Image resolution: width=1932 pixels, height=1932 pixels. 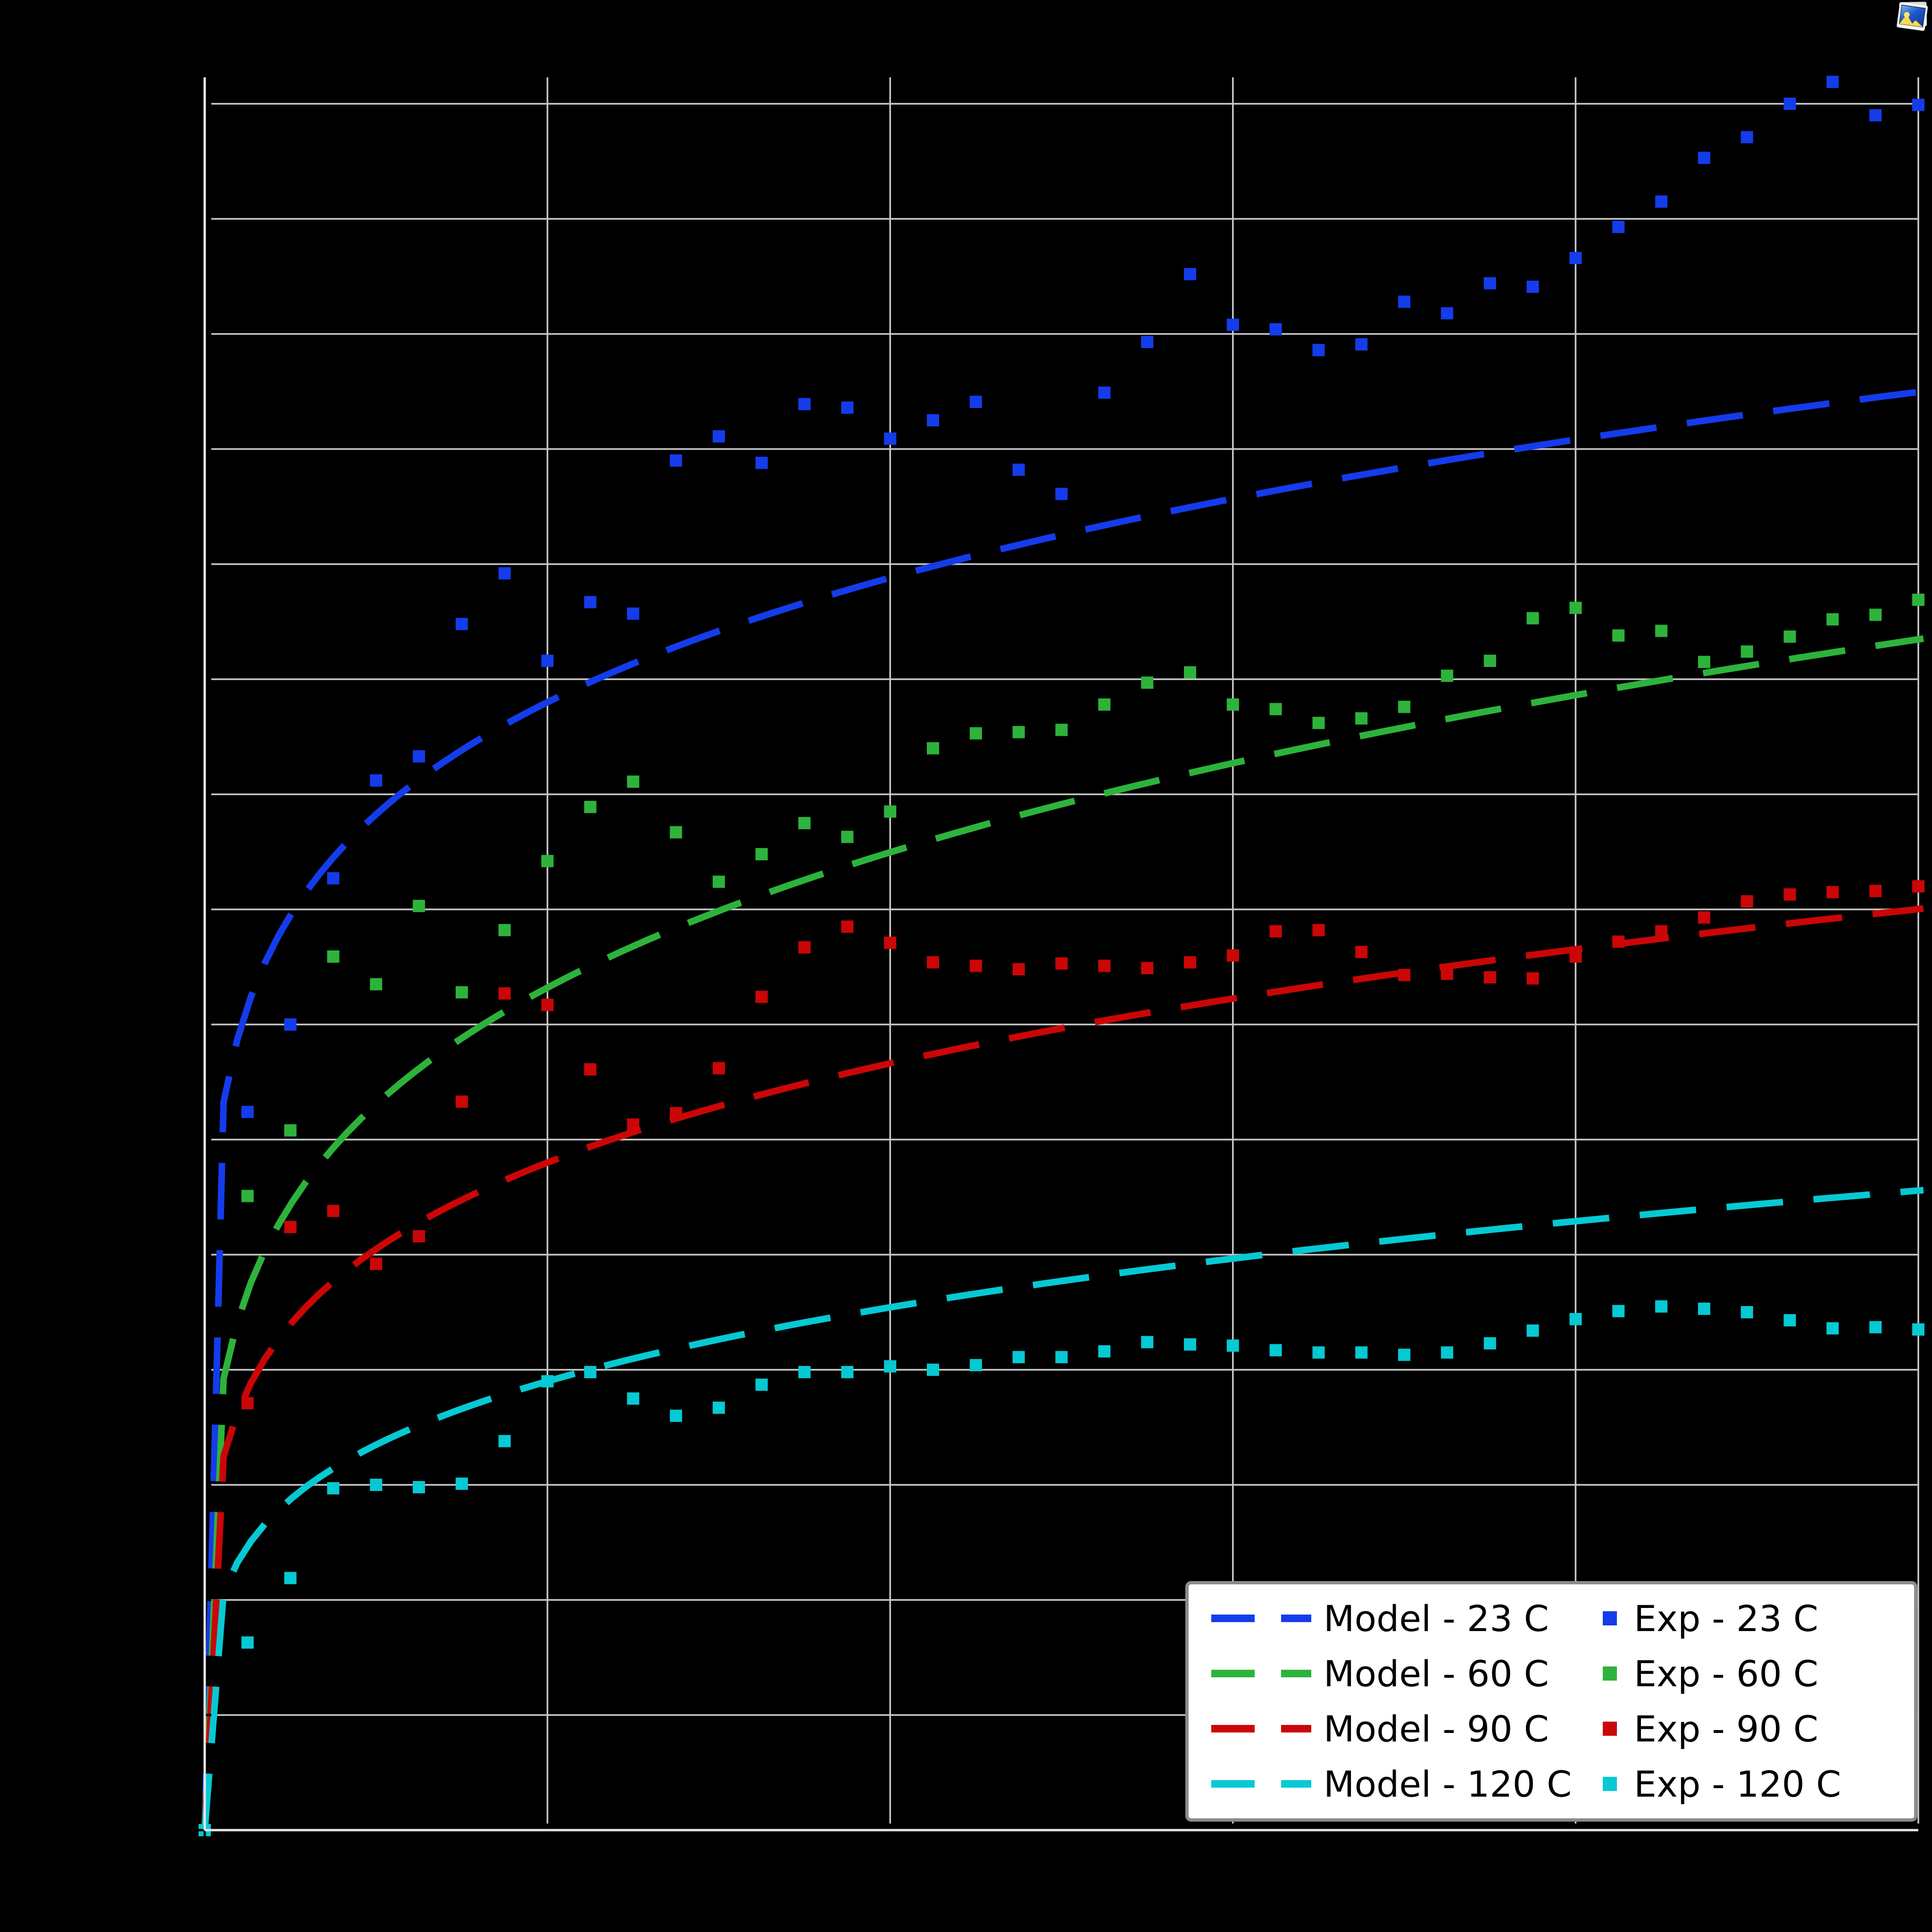 What do you see at coordinates (1560, 1618) in the screenshot?
I see `legend-row: Model - 23 C Exp - 23 C` at bounding box center [1560, 1618].